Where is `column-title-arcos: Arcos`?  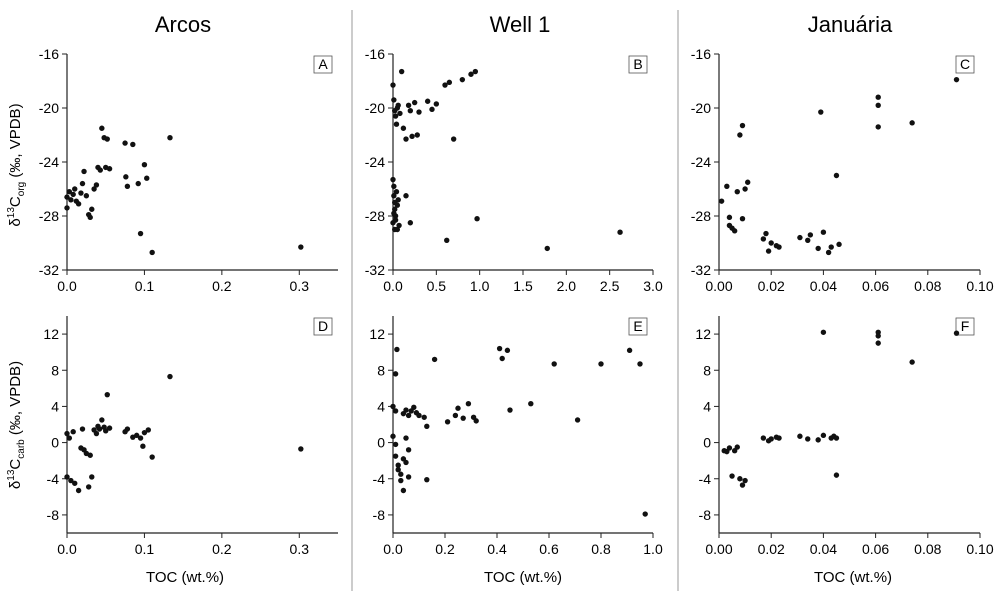
column-title-arcos: Arcos is located at coordinates (183, 24).